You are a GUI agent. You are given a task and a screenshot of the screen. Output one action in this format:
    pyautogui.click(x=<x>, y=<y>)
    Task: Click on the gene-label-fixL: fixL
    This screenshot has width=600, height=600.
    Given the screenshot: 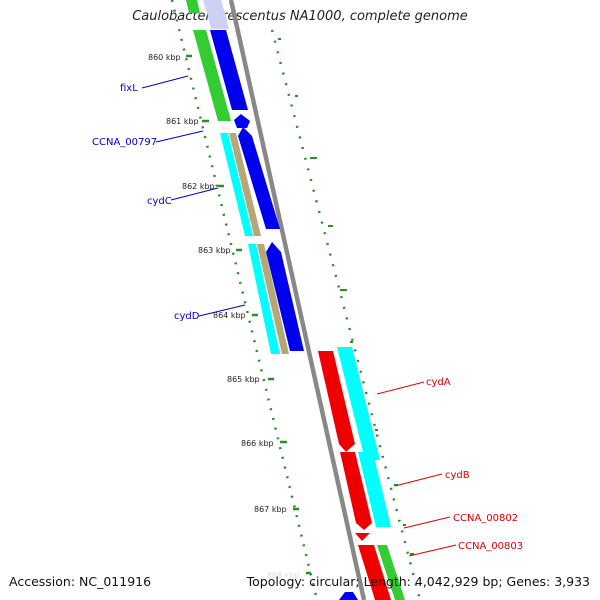 What is the action you would take?
    pyautogui.click(x=129, y=88)
    